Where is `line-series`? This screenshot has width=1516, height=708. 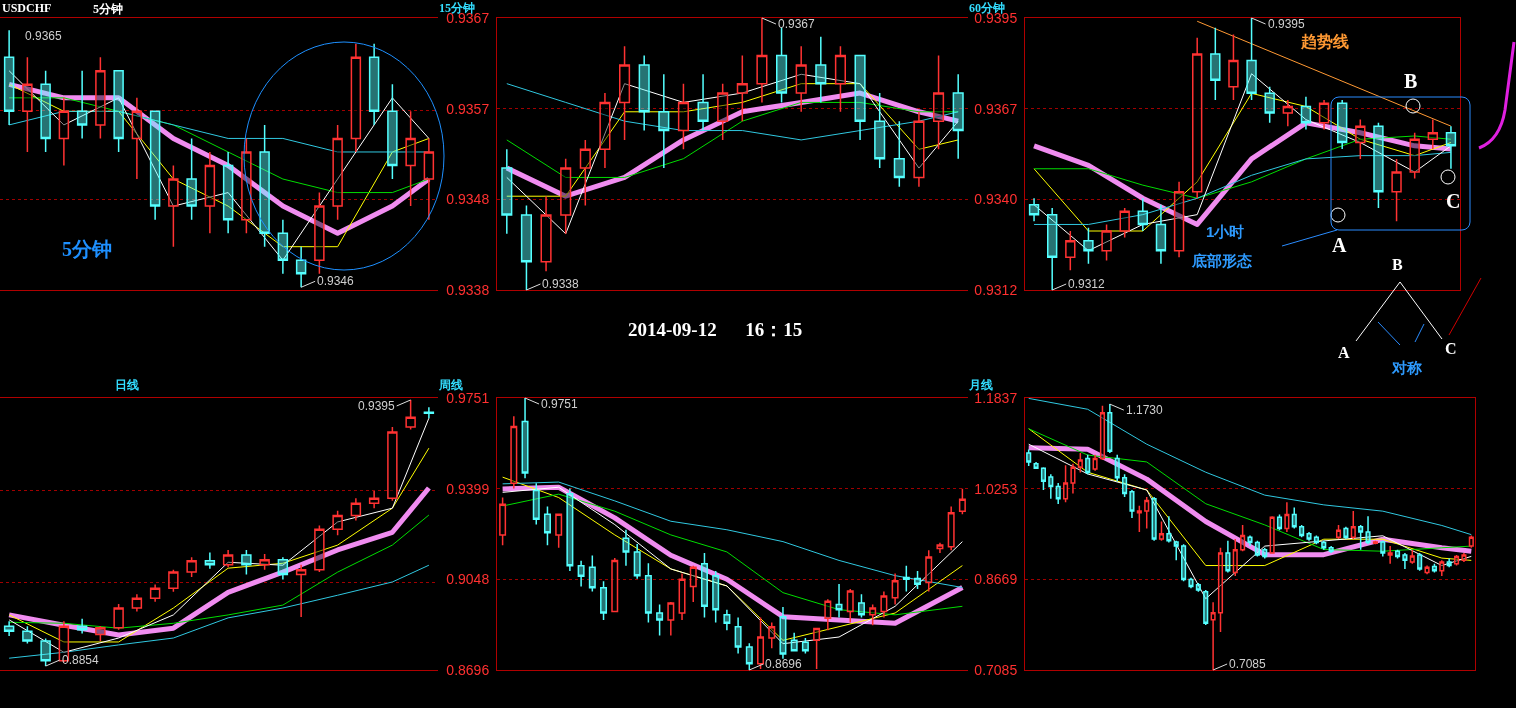 line-series is located at coordinates (1250, 467).